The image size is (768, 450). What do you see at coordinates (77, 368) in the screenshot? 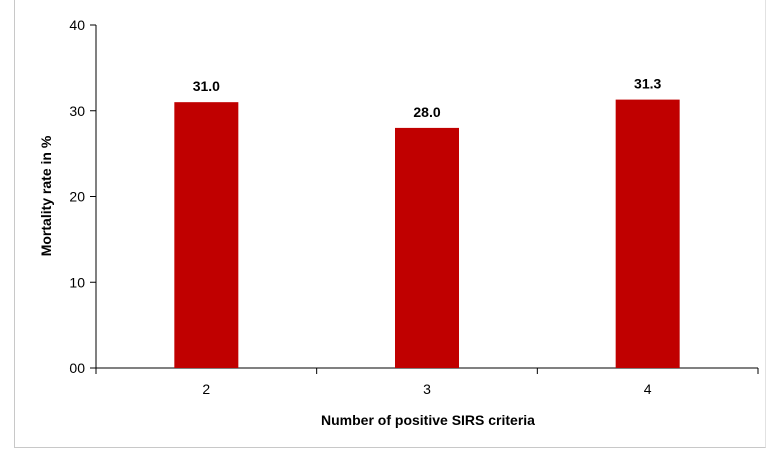
I see `y-tick-label: 00` at bounding box center [77, 368].